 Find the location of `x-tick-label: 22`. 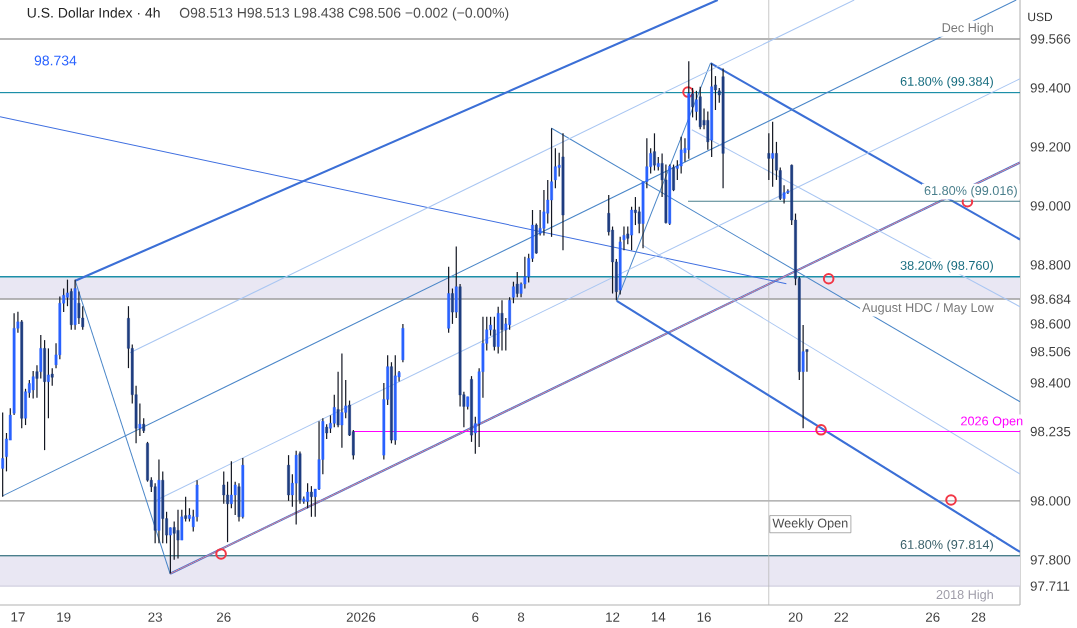

x-tick-label: 22 is located at coordinates (841, 617).